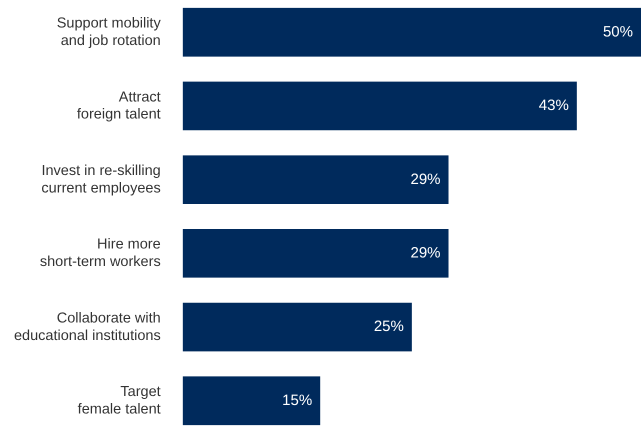  Describe the element at coordinates (100, 253) in the screenshot. I see `y-tick-label: Hire more short-term workers` at that location.